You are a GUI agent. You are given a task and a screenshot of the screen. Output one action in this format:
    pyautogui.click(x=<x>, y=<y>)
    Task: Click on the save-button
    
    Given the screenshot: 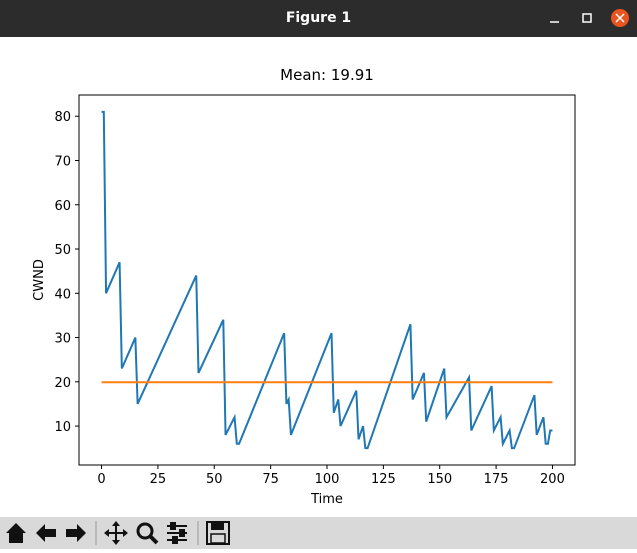 What is the action you would take?
    pyautogui.click(x=218, y=533)
    